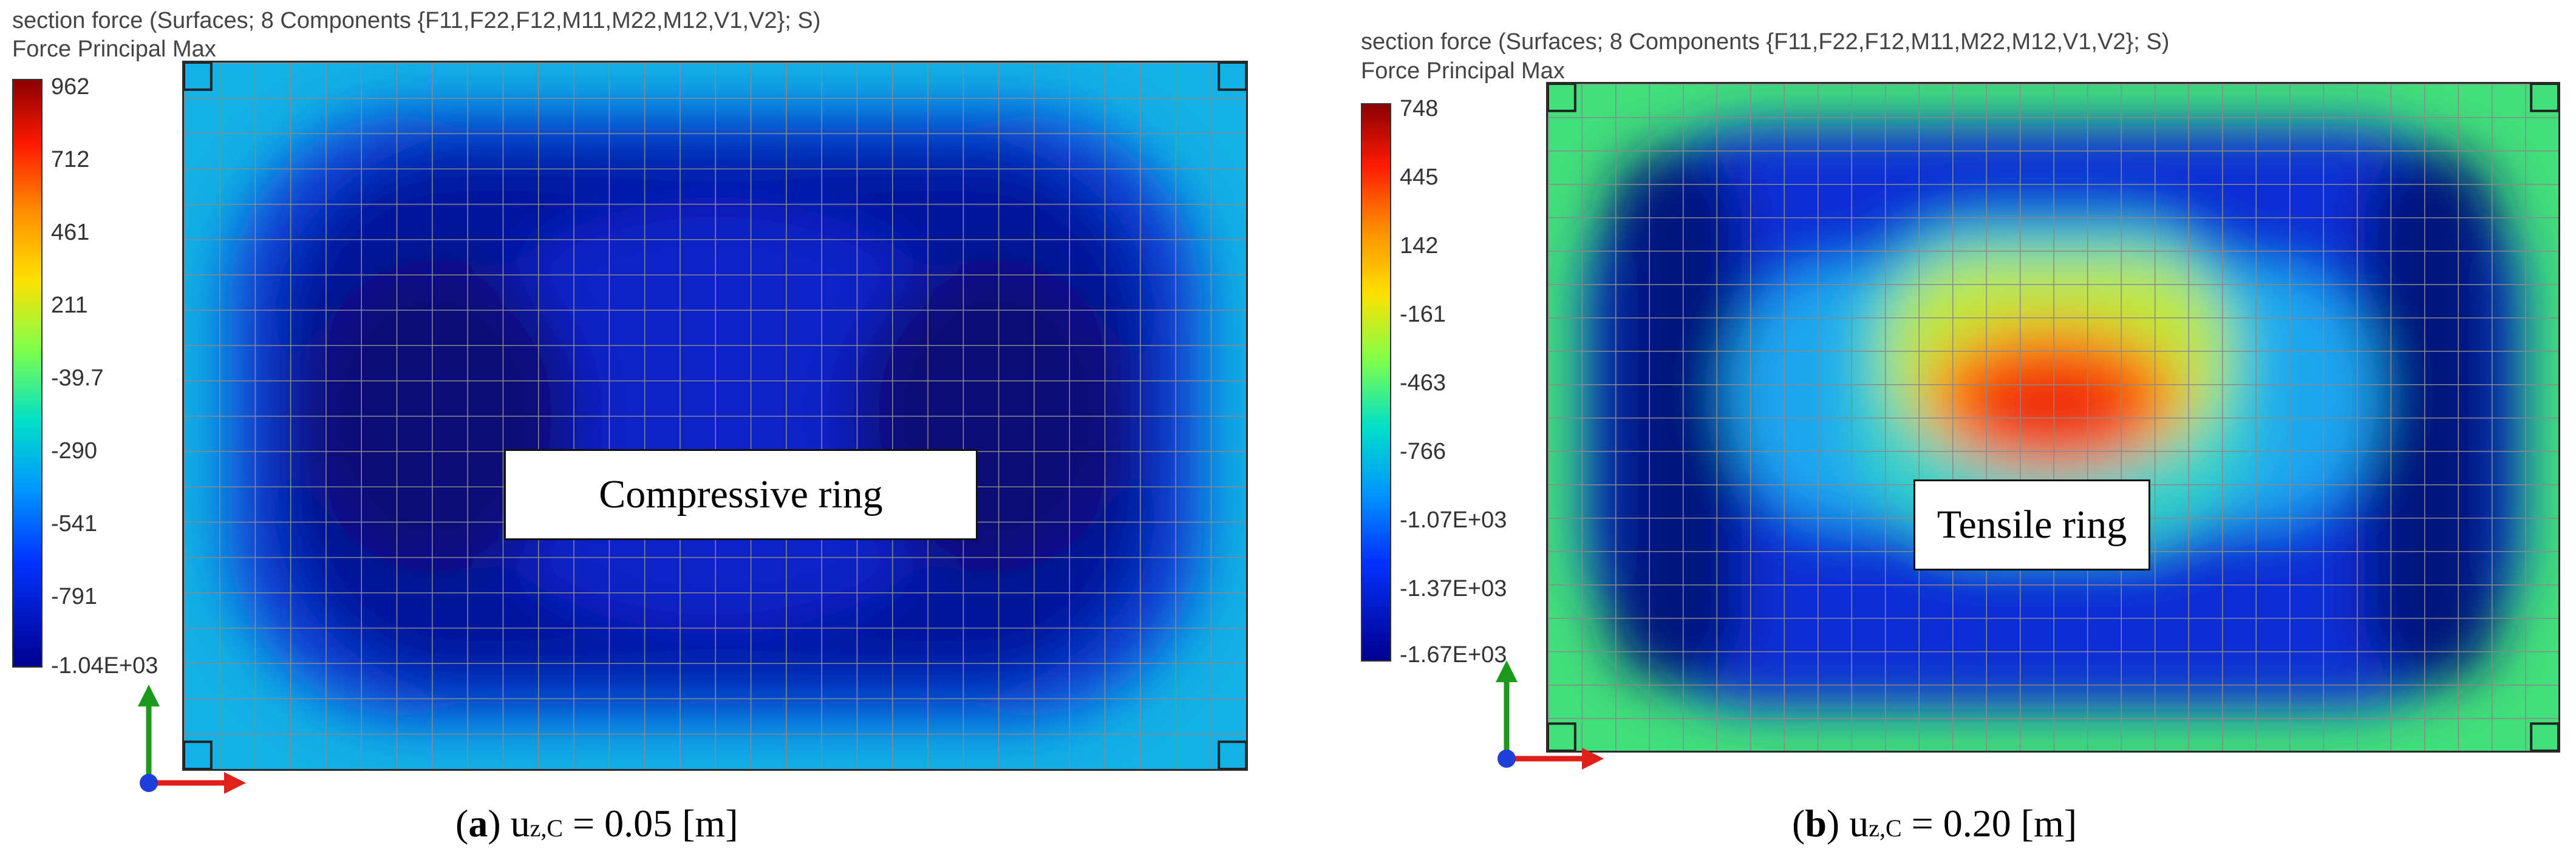 The height and width of the screenshot is (860, 2576). What do you see at coordinates (1989, 824) in the screenshot?
I see `caption-value: = 0.20 [m]` at bounding box center [1989, 824].